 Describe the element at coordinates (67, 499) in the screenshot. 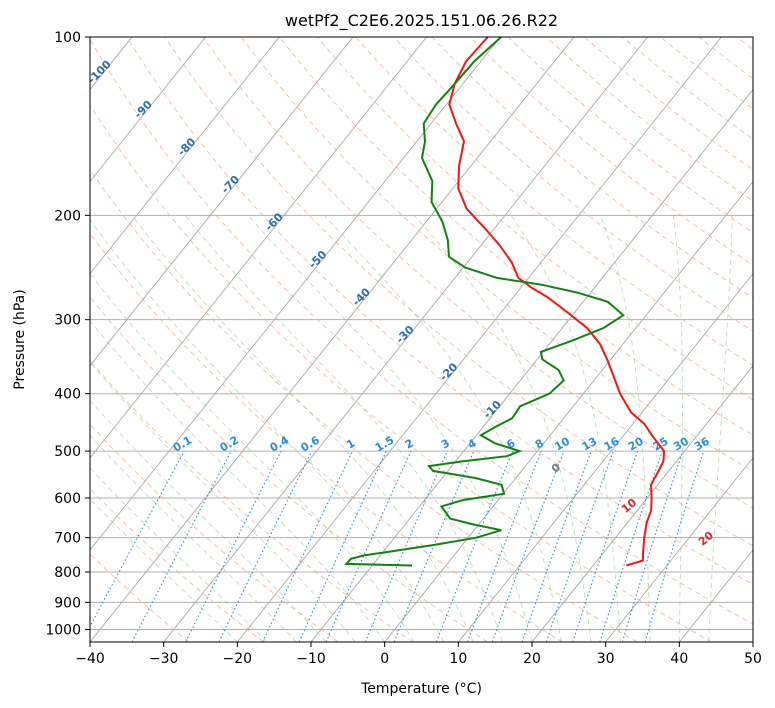

I see `y-tick-label: 600` at that location.